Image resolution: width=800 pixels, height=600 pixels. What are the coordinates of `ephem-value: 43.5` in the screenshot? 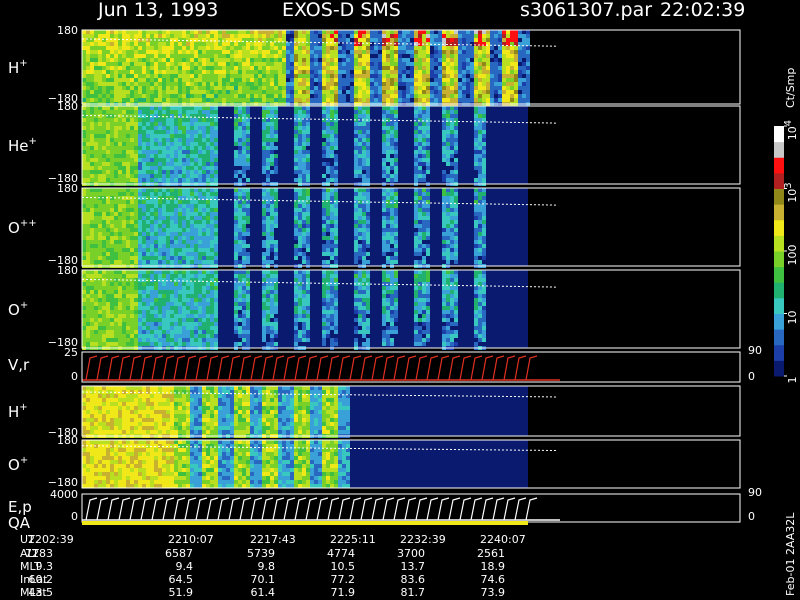 It's located at (41, 592).